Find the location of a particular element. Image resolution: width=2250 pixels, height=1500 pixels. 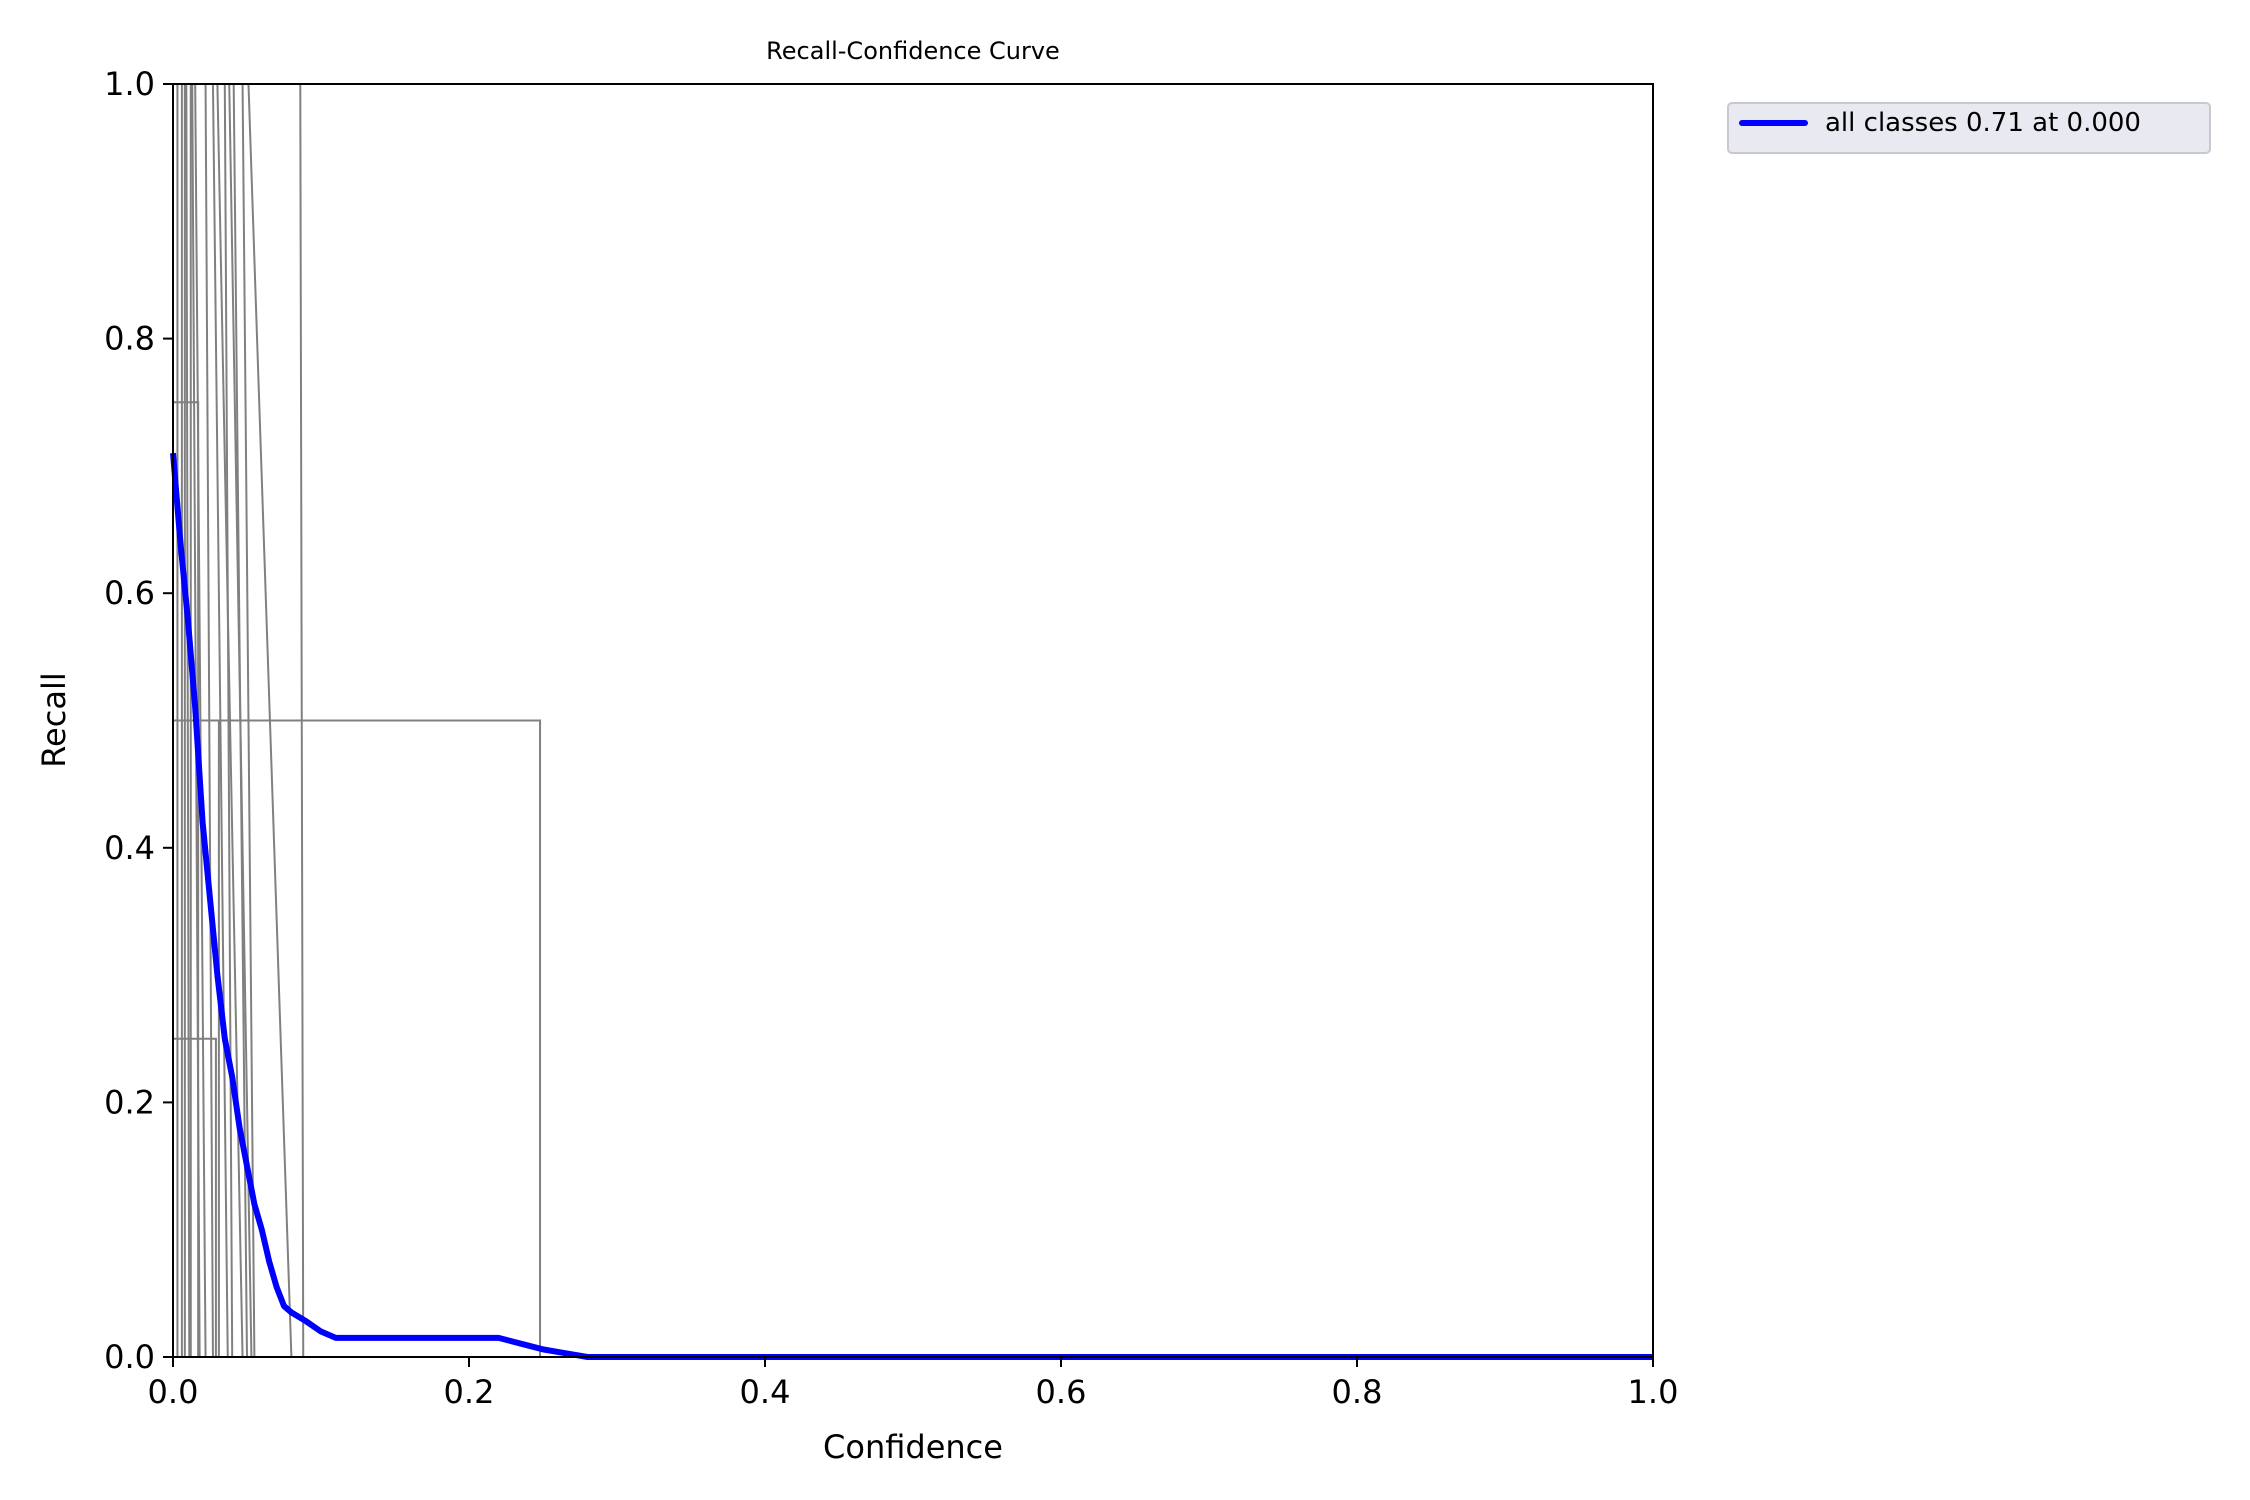

y-tick-label: 0.4 is located at coordinates (129, 848).